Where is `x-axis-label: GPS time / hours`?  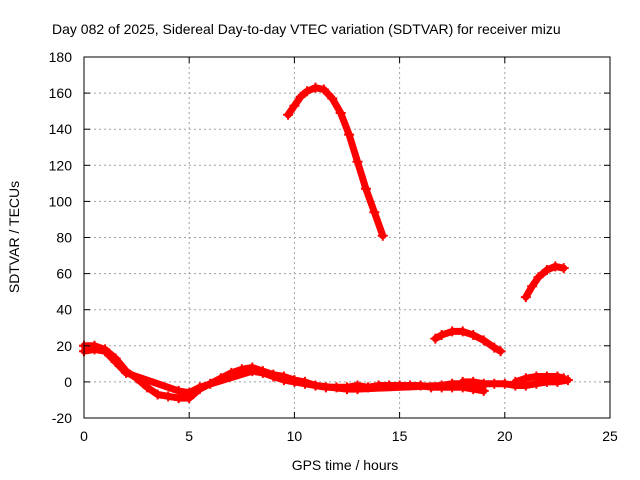 x-axis-label: GPS time / hours is located at coordinates (345, 465).